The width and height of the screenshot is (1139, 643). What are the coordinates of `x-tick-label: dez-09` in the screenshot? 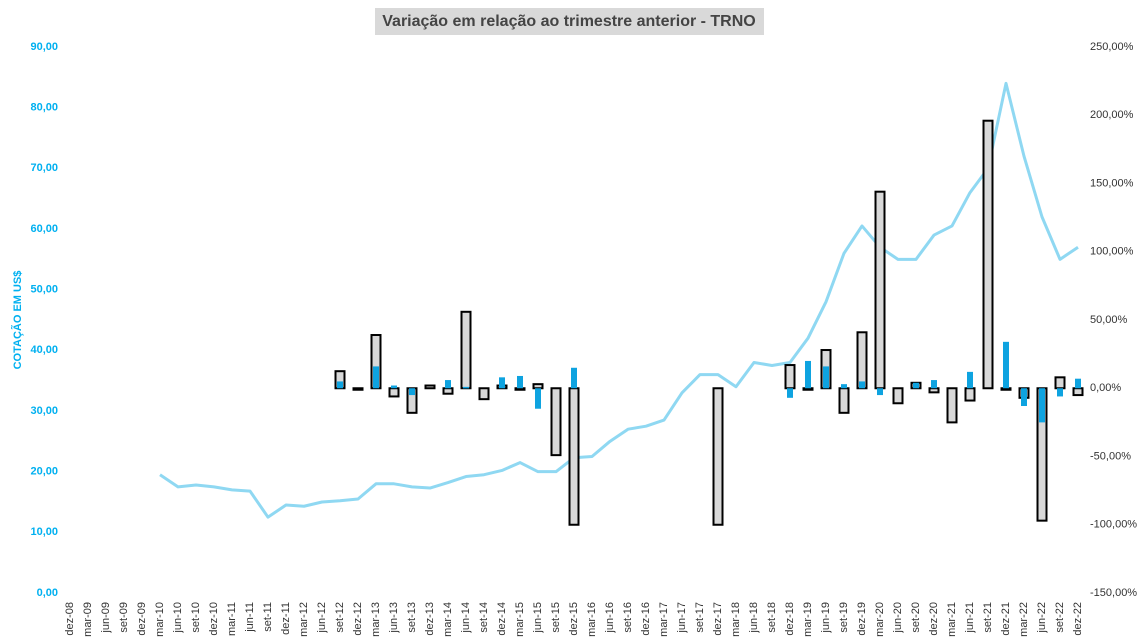 It's located at (142, 619).